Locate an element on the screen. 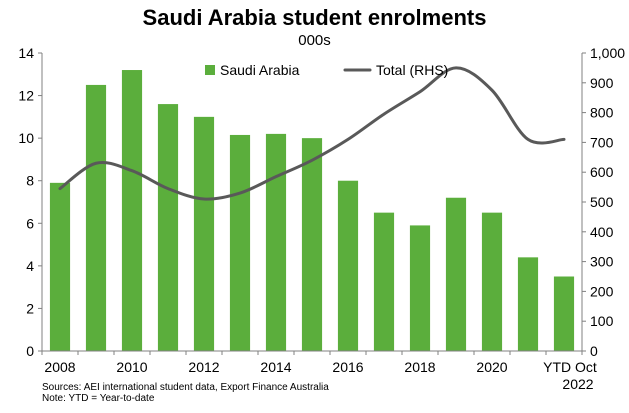 This screenshot has height=413, width=629. right-tick-label: 300 is located at coordinates (602, 262).